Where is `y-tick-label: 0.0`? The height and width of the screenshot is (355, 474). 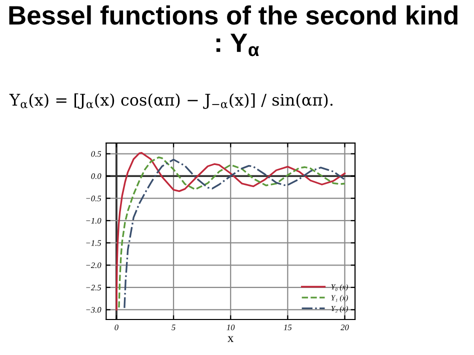 y-tick-label: 0.0 is located at coordinates (96, 176).